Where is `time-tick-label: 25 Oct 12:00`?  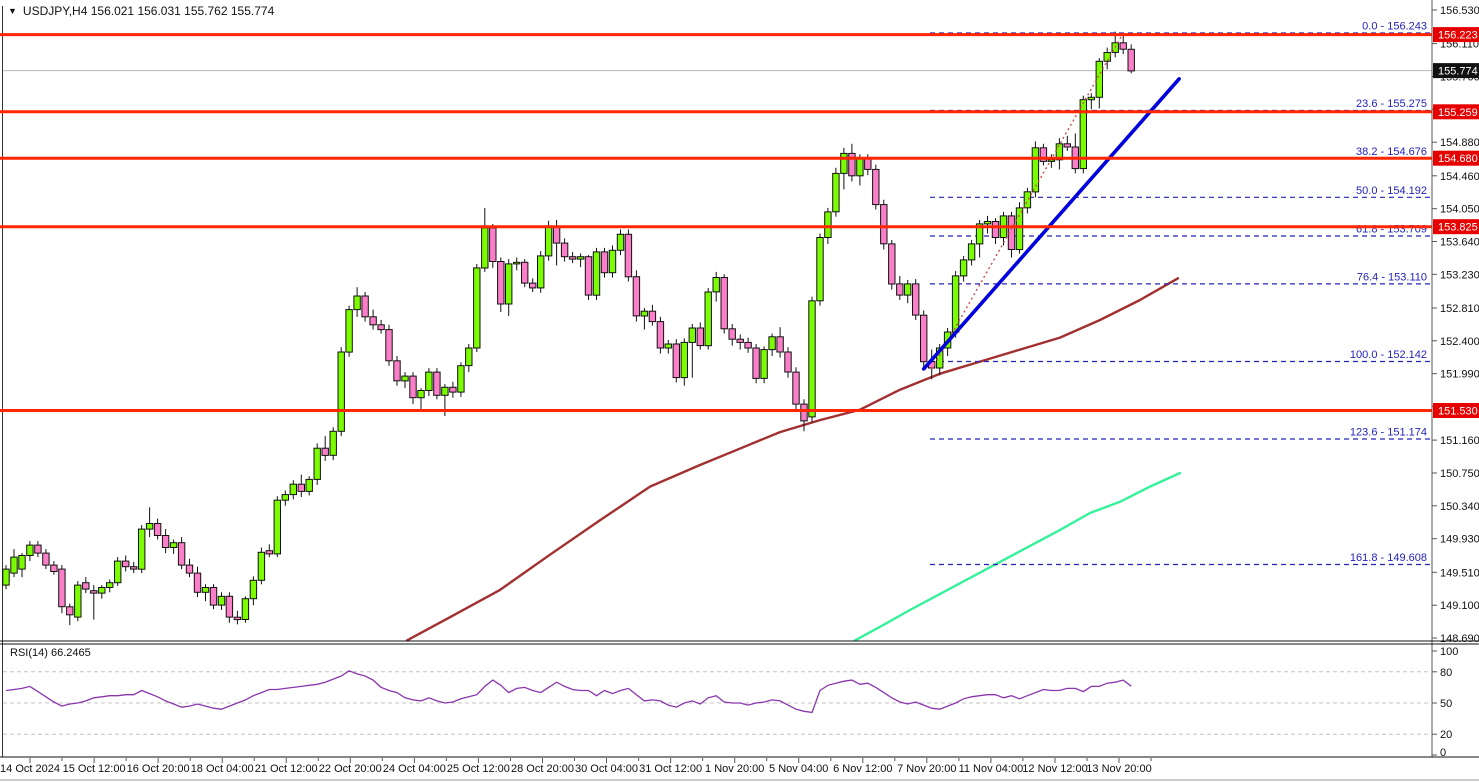
time-tick-label: 25 Oct 12:00 is located at coordinates (478, 769).